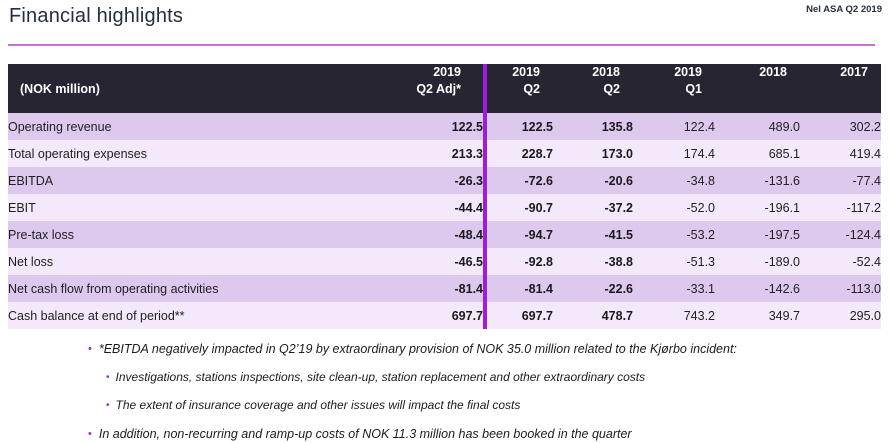 Image resolution: width=889 pixels, height=443 pixels. I want to click on cell-value: -124.4, so click(840, 234).